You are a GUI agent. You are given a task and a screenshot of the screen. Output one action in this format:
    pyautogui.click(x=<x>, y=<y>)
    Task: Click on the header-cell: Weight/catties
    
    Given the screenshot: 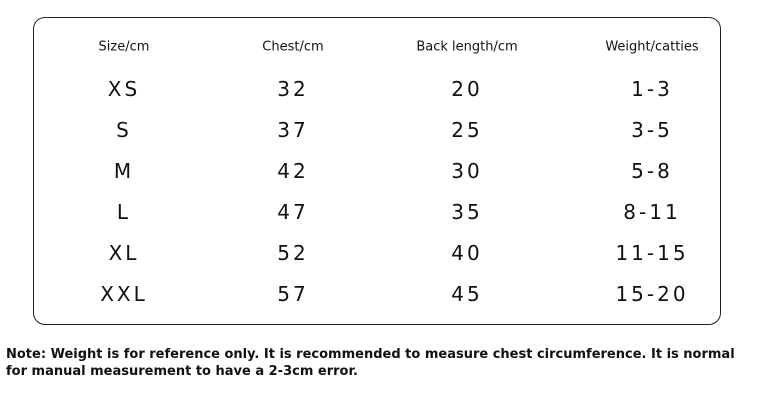 What is the action you would take?
    pyautogui.click(x=652, y=47)
    